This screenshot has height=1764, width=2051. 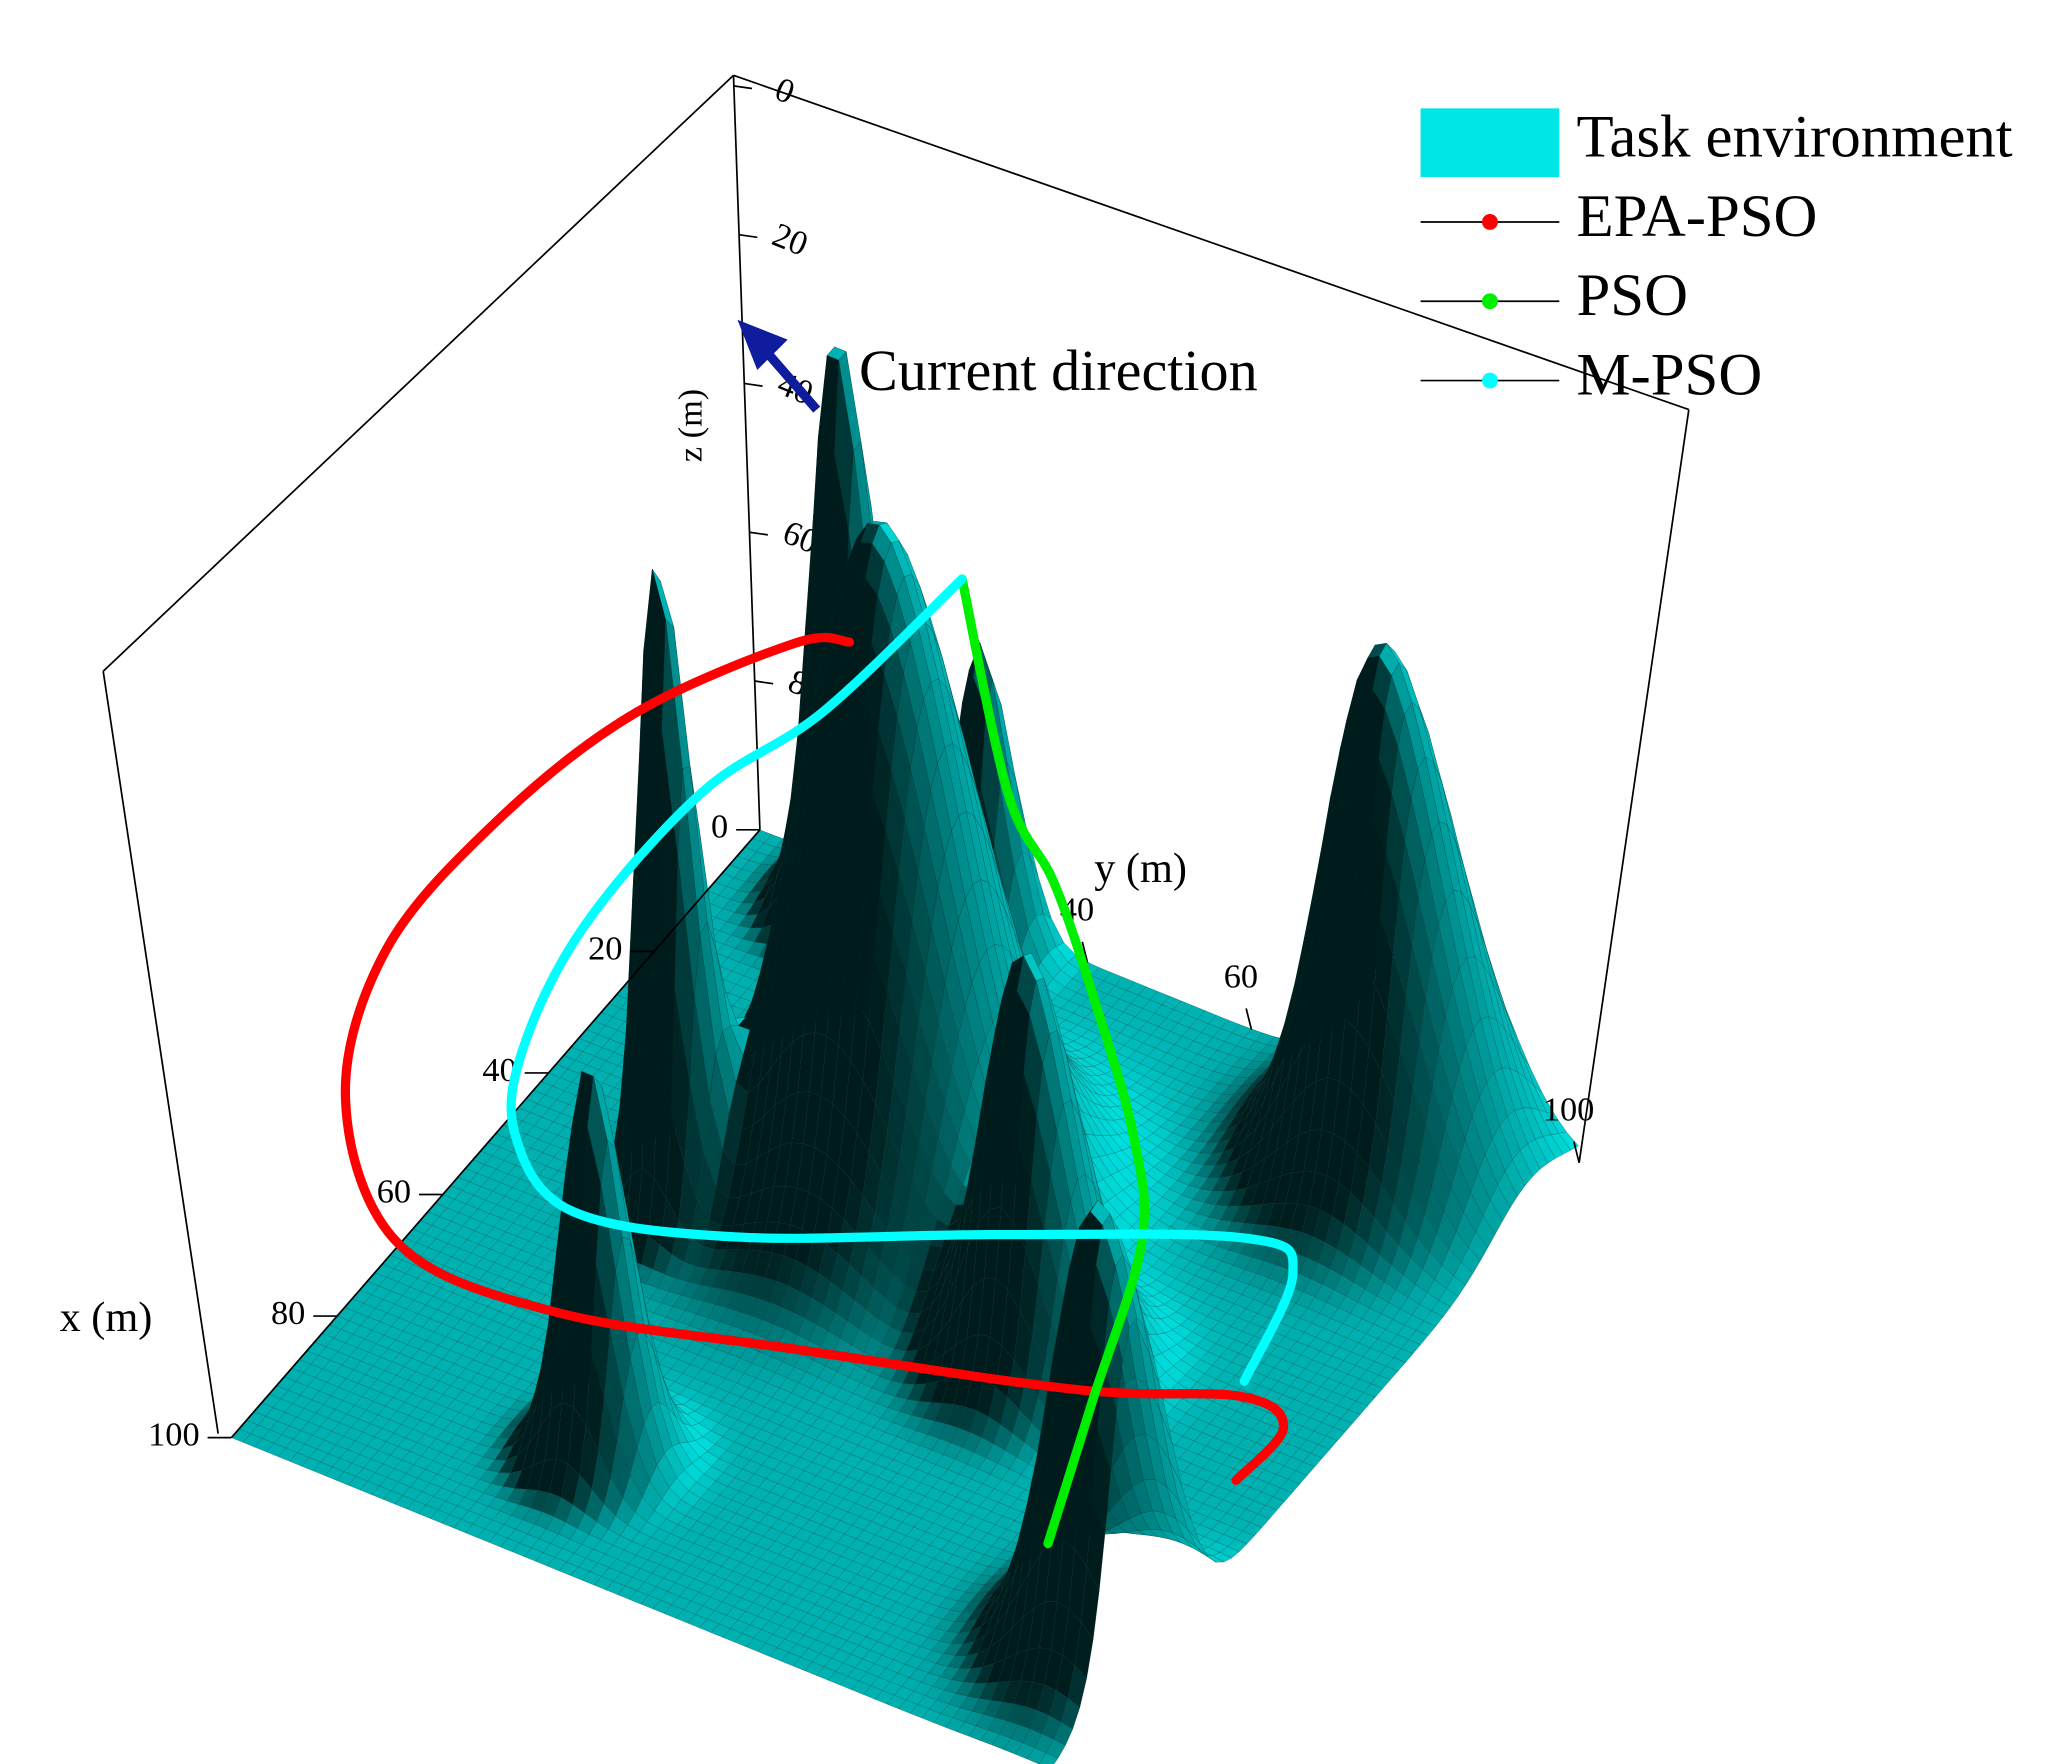 What do you see at coordinates (288, 1313) in the screenshot?
I see `x-tick-label: 80` at bounding box center [288, 1313].